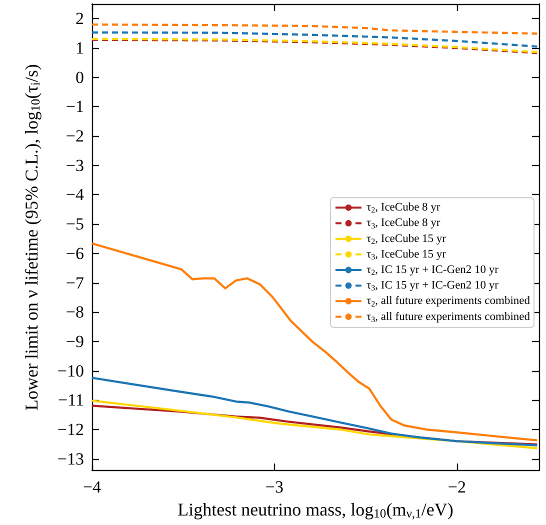 This screenshot has width=546, height=525. Describe the element at coordinates (70, 370) in the screenshot. I see `y-tick-label: −10` at that location.